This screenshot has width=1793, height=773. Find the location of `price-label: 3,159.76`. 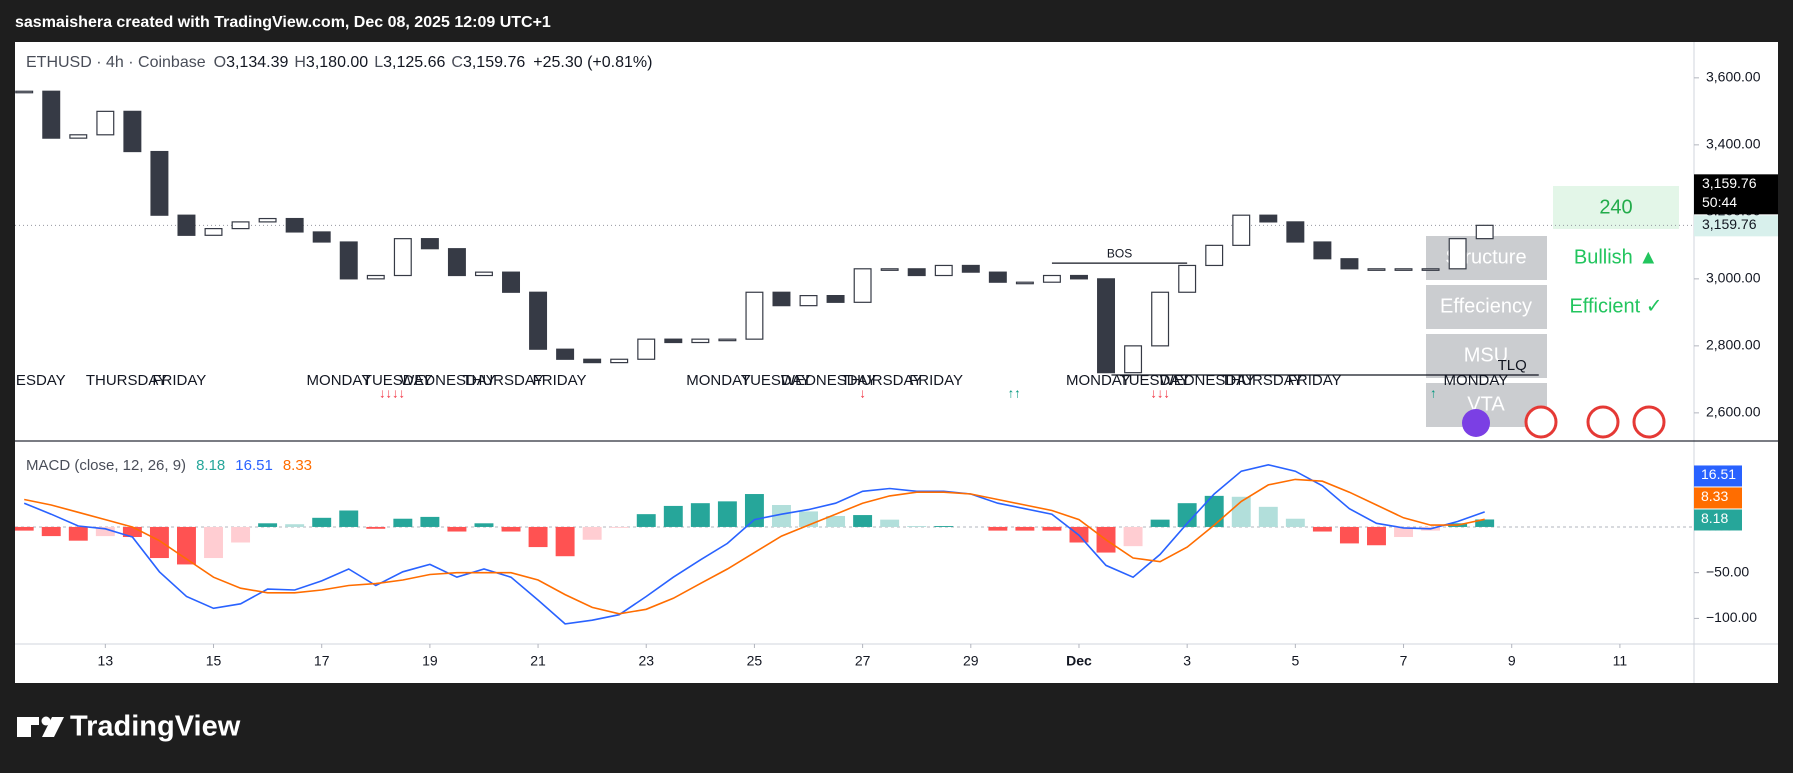

price-label: 3,159.76 is located at coordinates (1729, 224).